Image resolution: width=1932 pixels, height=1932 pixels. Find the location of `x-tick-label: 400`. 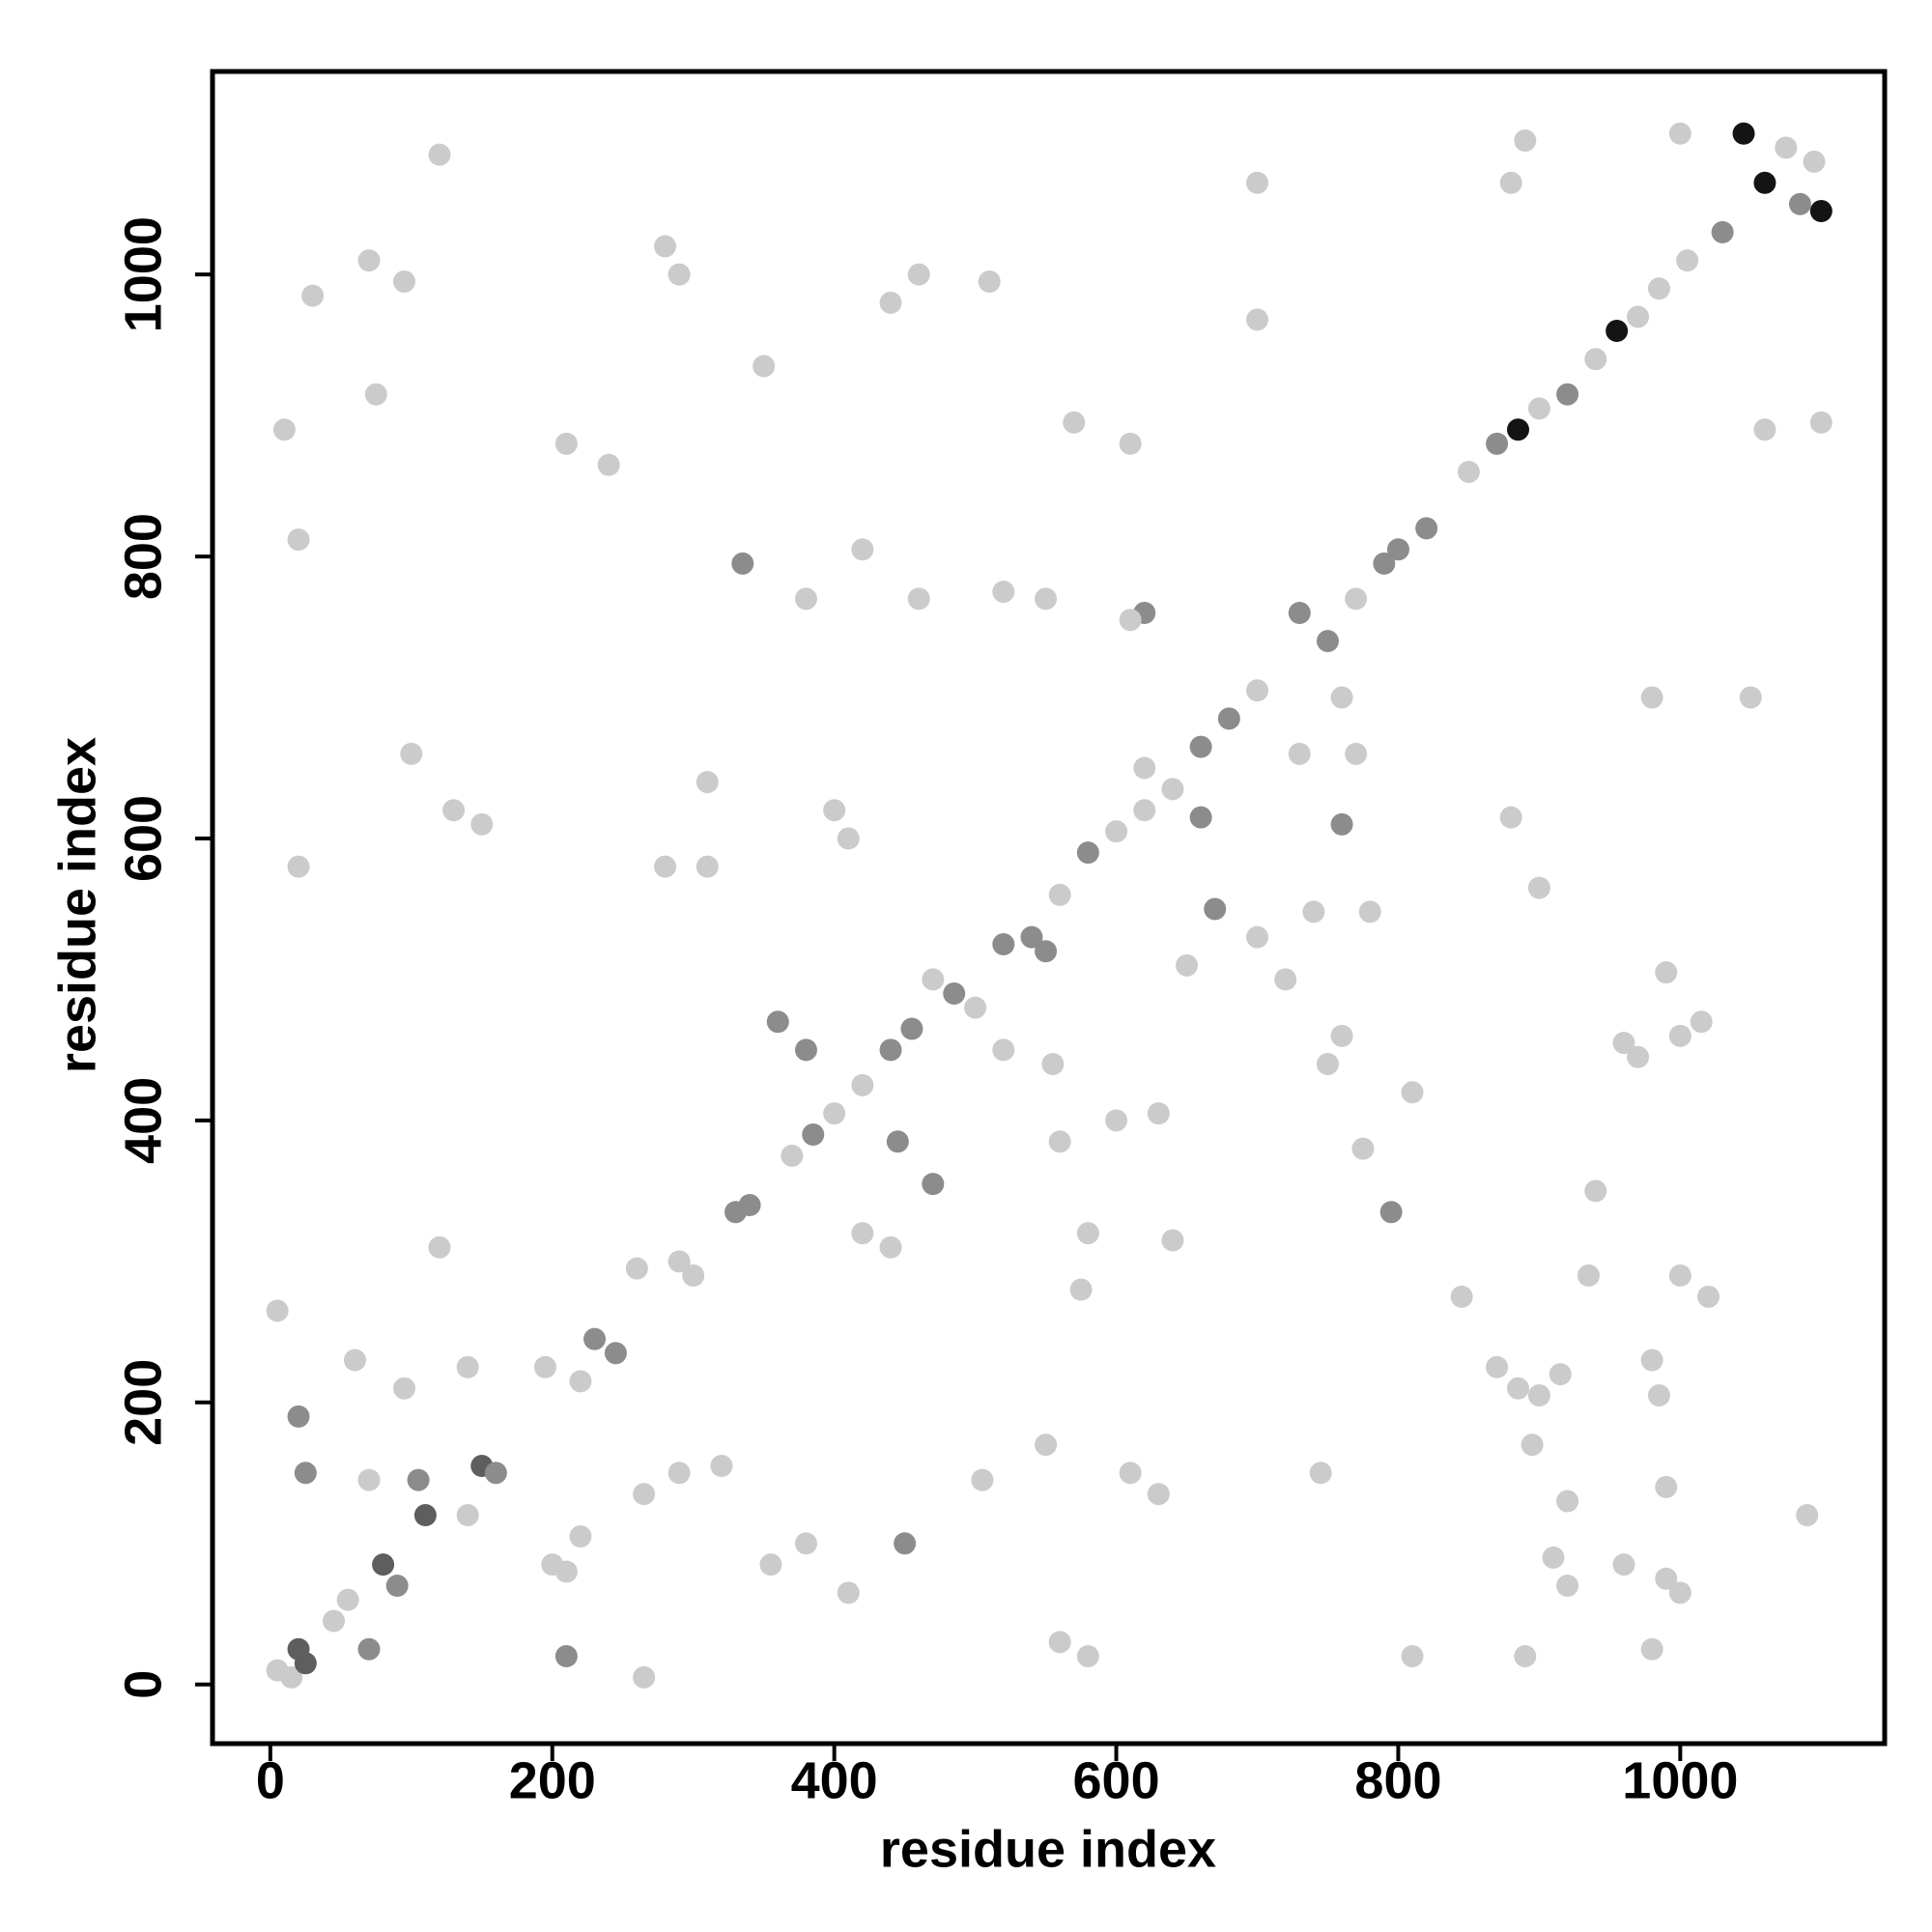

x-tick-label: 400 is located at coordinates (834, 1780).